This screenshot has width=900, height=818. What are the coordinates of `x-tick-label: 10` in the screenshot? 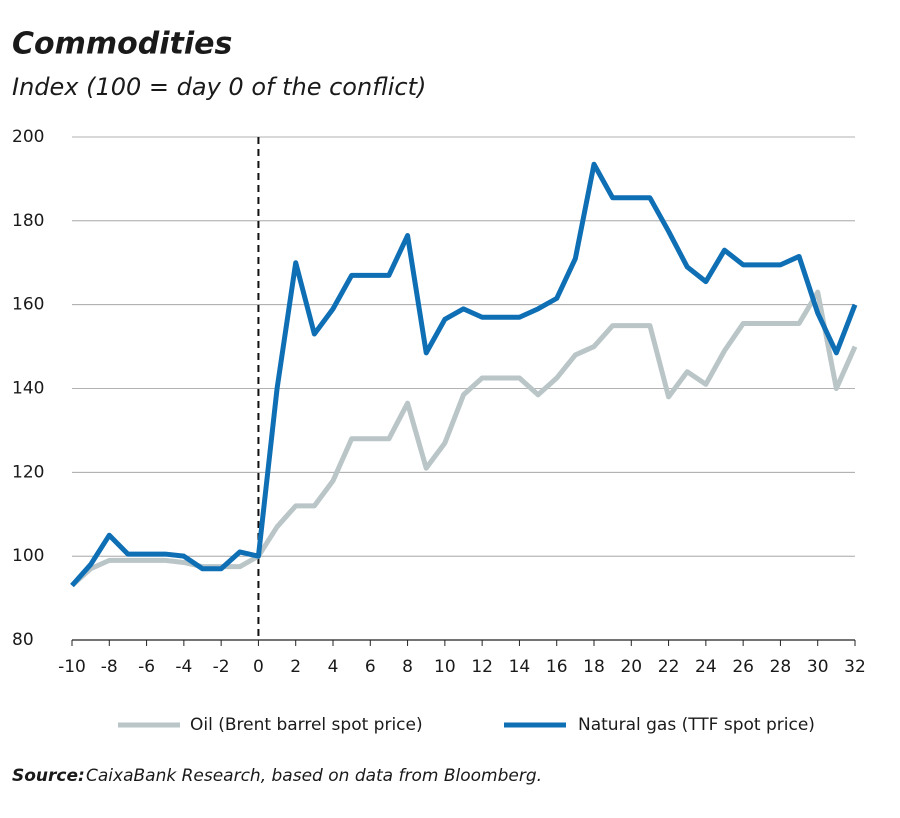 It's located at (445, 667).